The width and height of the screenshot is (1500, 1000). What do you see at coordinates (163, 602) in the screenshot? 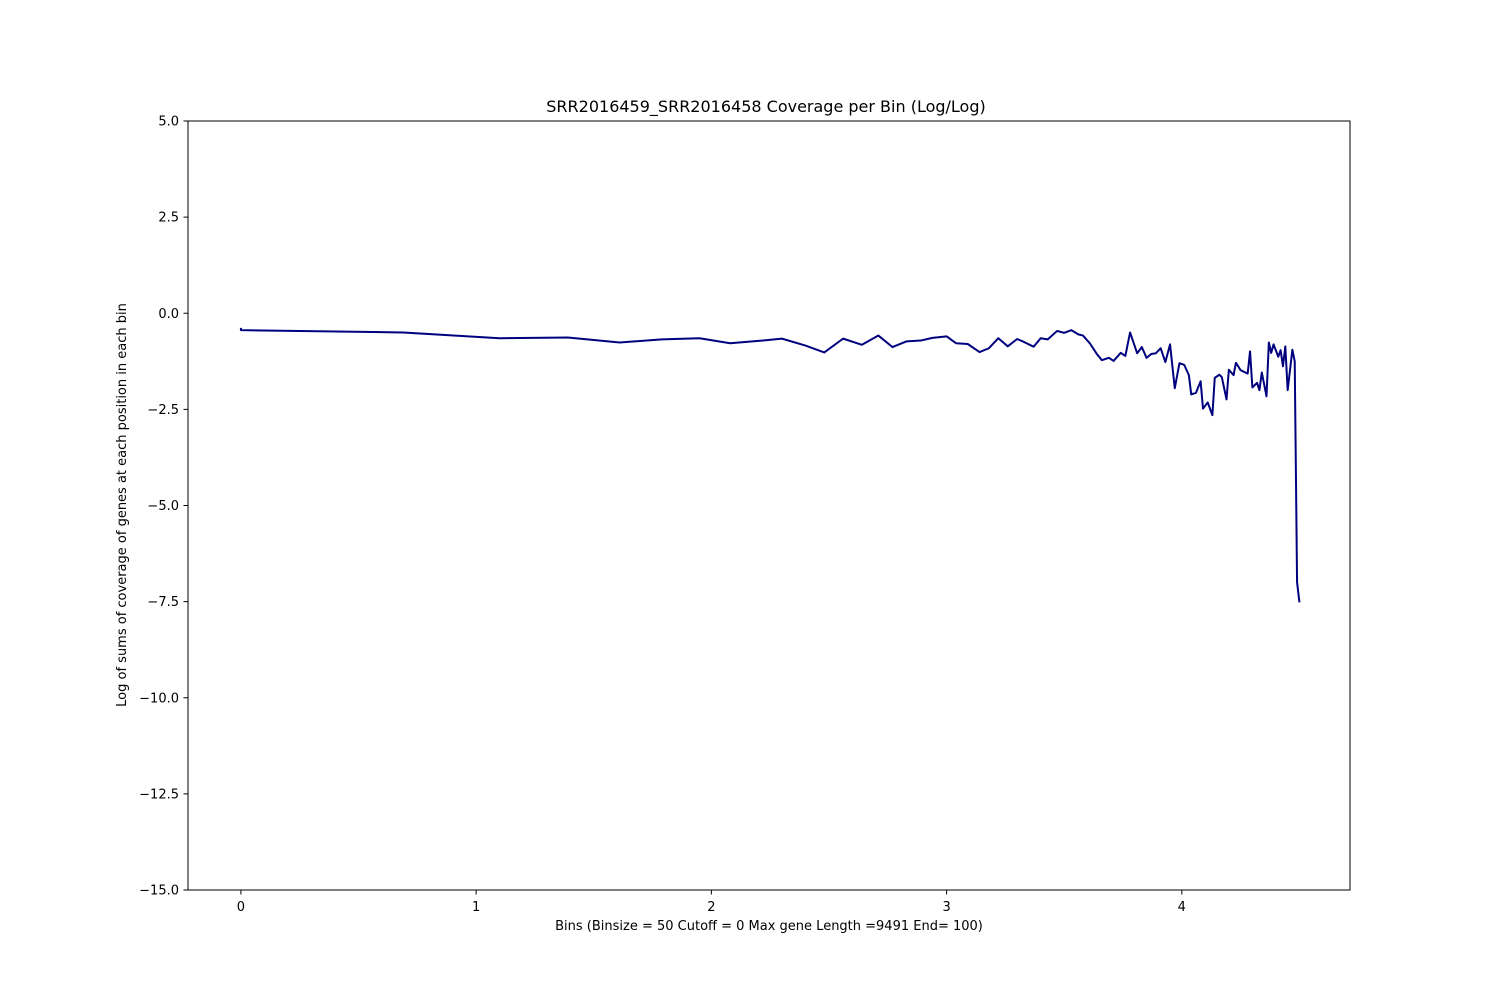
I see `y-tick-label: −7.5` at bounding box center [163, 602].